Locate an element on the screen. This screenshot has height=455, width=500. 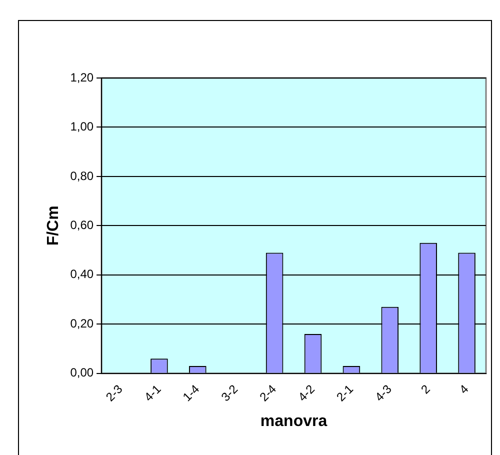
x-tick-label: 4-3 is located at coordinates (383, 393).